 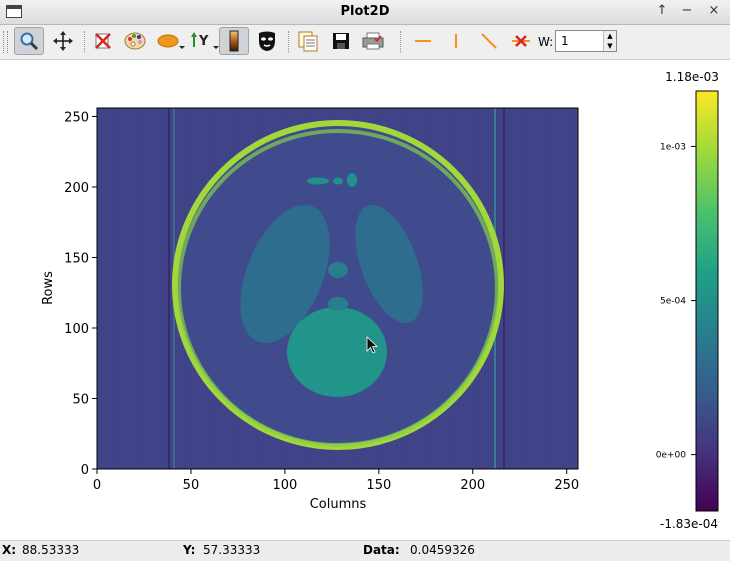 What do you see at coordinates (97, 485) in the screenshot?
I see `x-tick-label: 0` at bounding box center [97, 485].